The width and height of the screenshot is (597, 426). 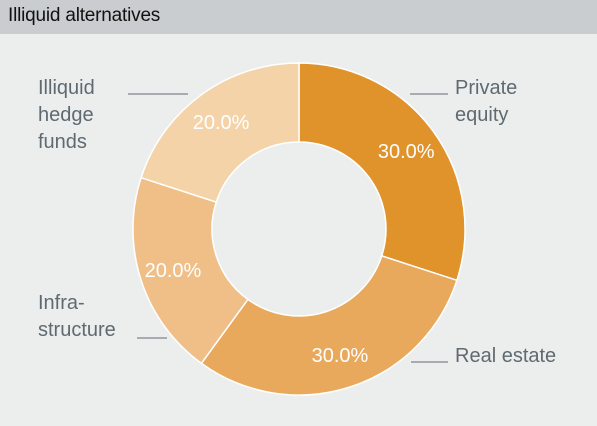 I want to click on category-label-illiquid-hedge-funds: Illiquid hedge funds, so click(x=66, y=115).